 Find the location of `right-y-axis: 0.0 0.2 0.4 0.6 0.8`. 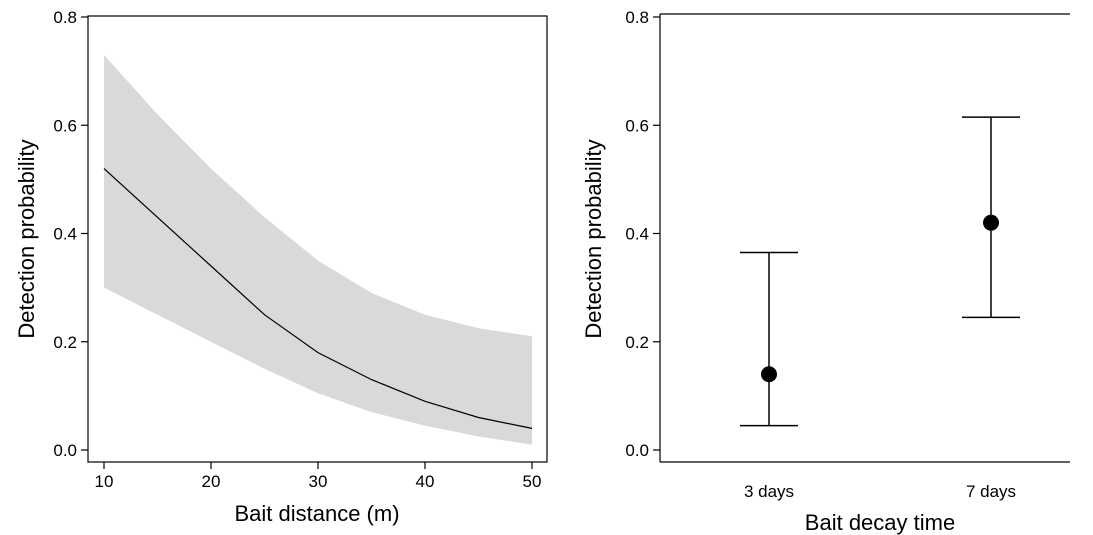

right-y-axis: 0.0 0.2 0.4 0.6 0.8 is located at coordinates (642, 234).